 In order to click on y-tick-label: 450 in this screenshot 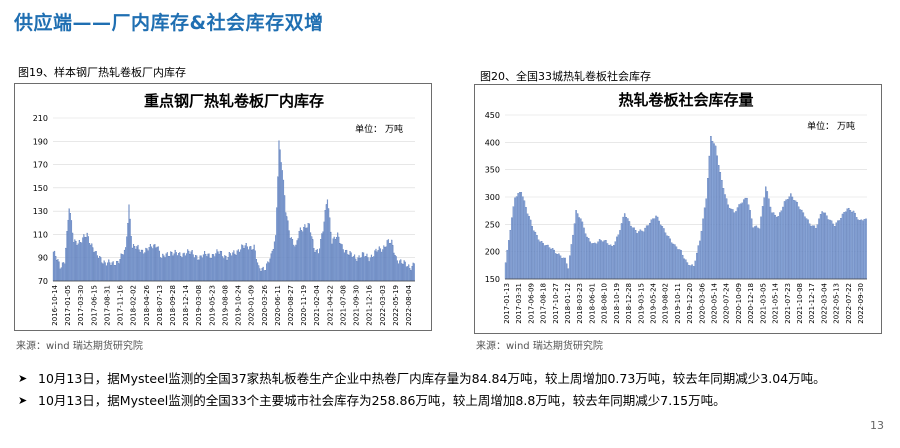, I will do `click(492, 115)`.